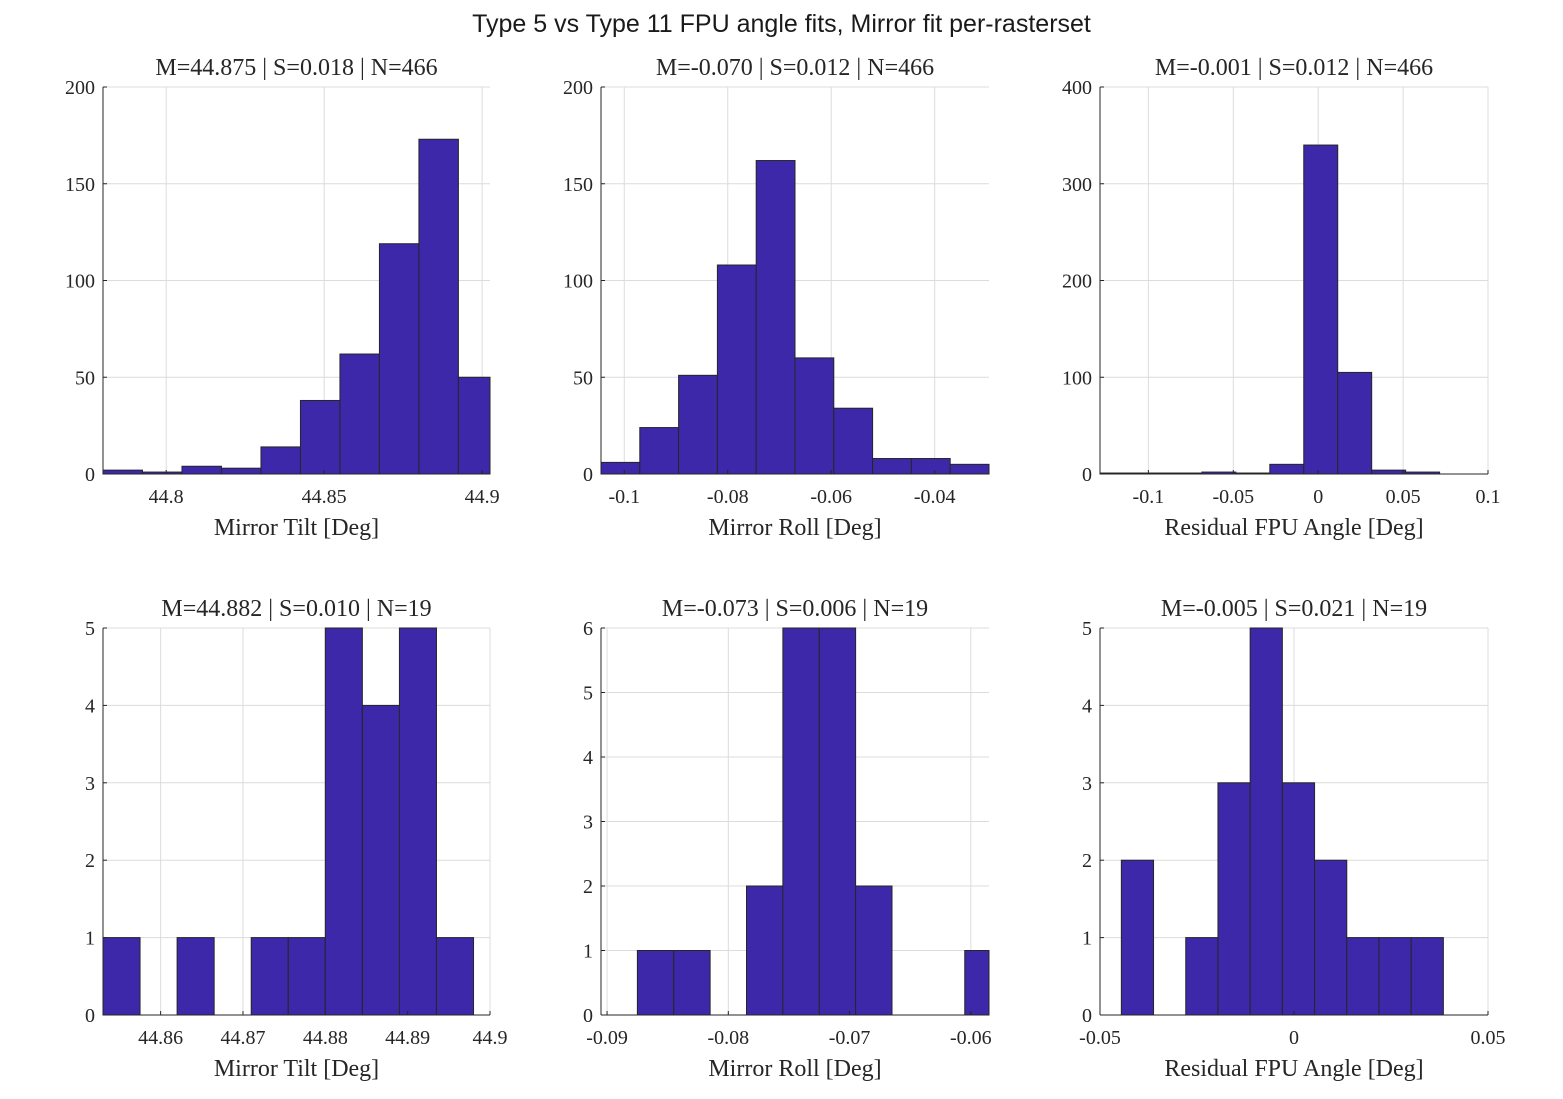 The image size is (1563, 1099). Describe the element at coordinates (482, 497) in the screenshot. I see `x-tick-label: 44.9` at that location.